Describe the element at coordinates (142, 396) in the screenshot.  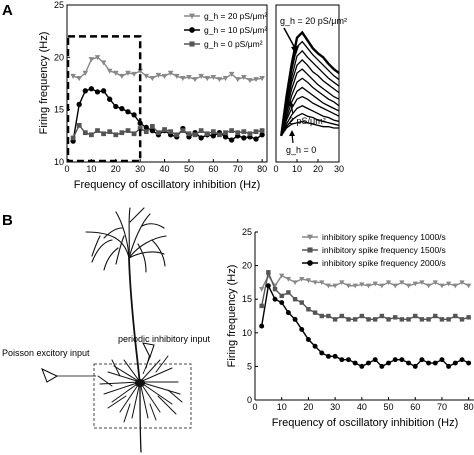
I see `soma-region-box` at that location.